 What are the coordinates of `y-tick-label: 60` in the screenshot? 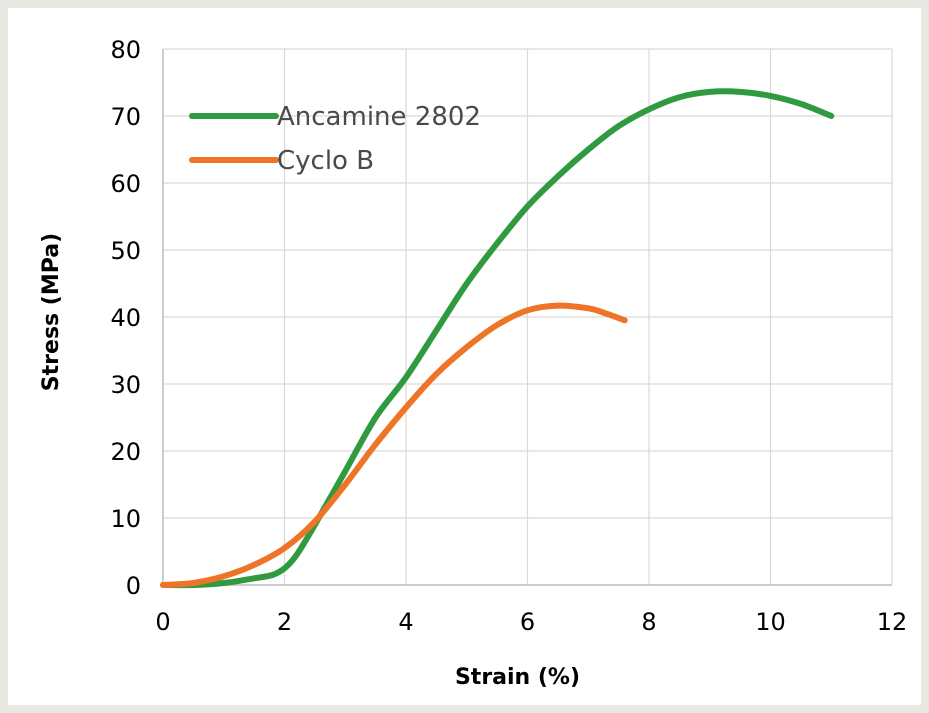 It's located at (125, 184).